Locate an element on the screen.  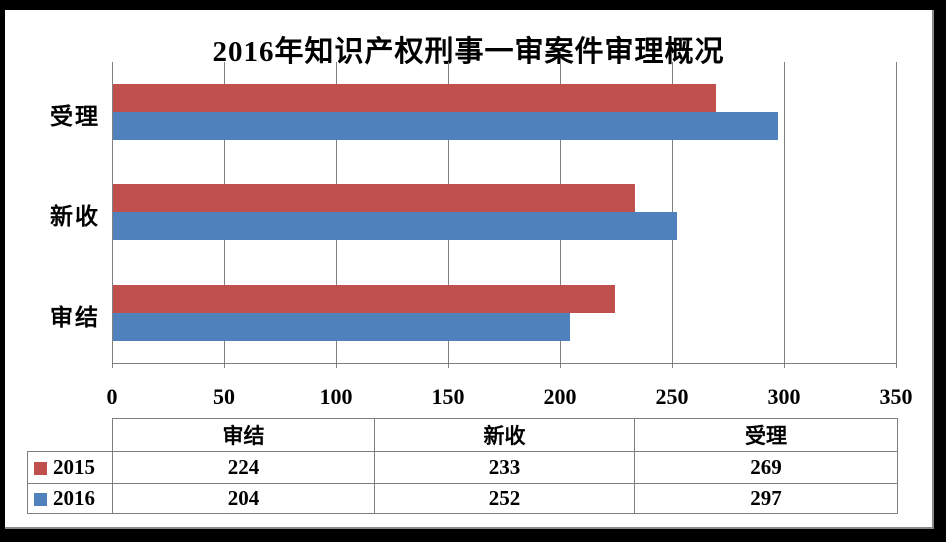
table-corner-cell is located at coordinates (70, 435).